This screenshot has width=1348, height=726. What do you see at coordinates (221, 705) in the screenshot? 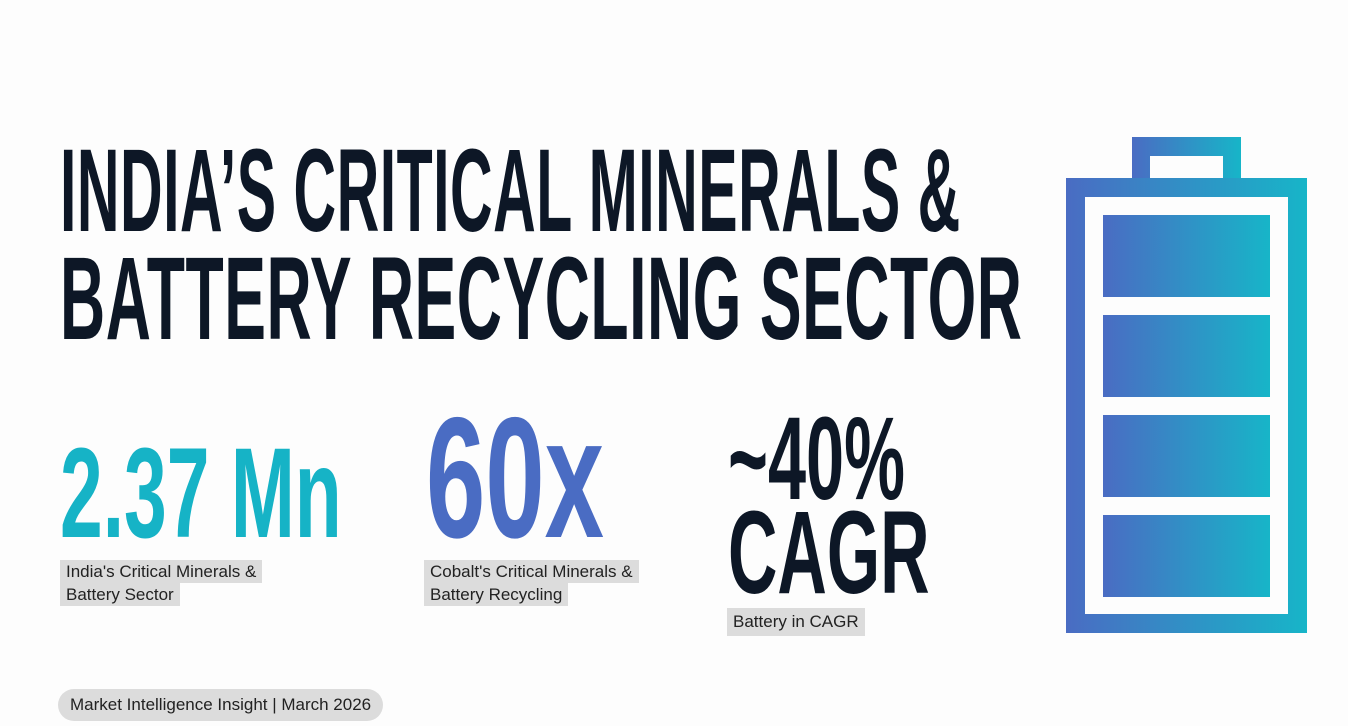
I see `footer-badge: Market Intelligence Insight | March 2026` at bounding box center [221, 705].